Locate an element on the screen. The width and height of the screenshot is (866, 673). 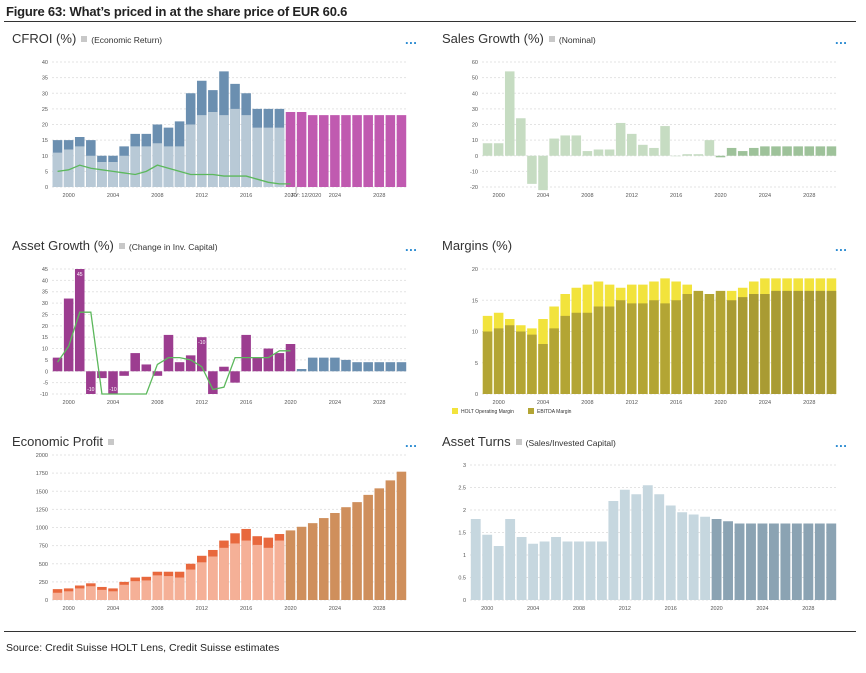
panel-econ-title: Economic Profit is located at coordinates (58, 441).